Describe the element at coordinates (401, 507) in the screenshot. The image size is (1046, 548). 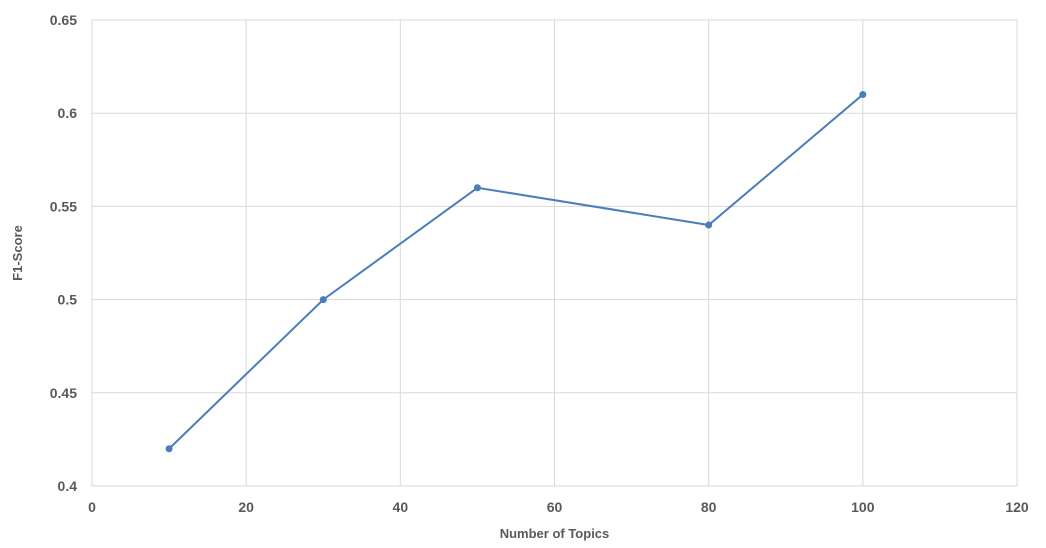
I see `x-tick-label: 40` at that location.